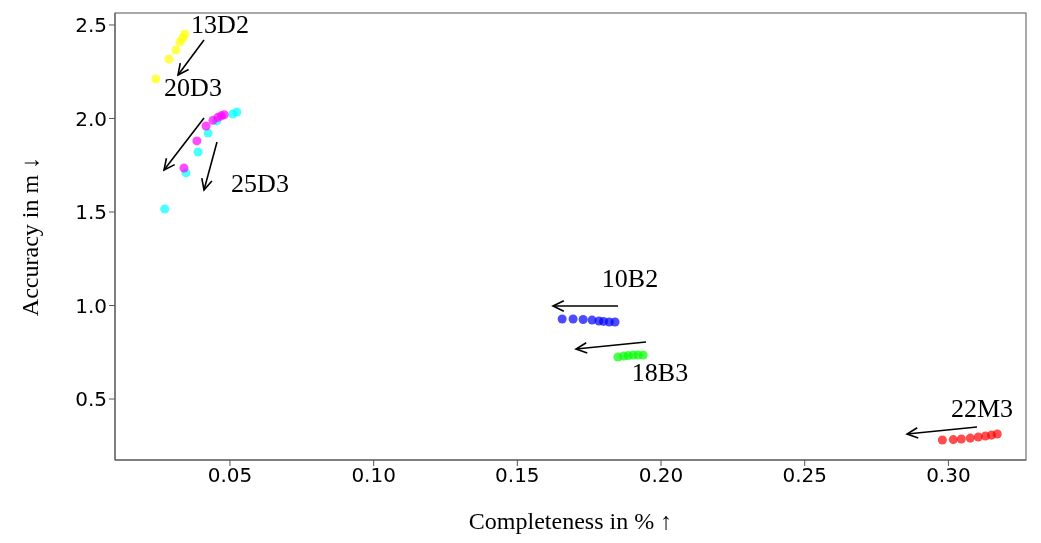 The image size is (1041, 543). I want to click on y-tick-label: 2.0, so click(91, 118).